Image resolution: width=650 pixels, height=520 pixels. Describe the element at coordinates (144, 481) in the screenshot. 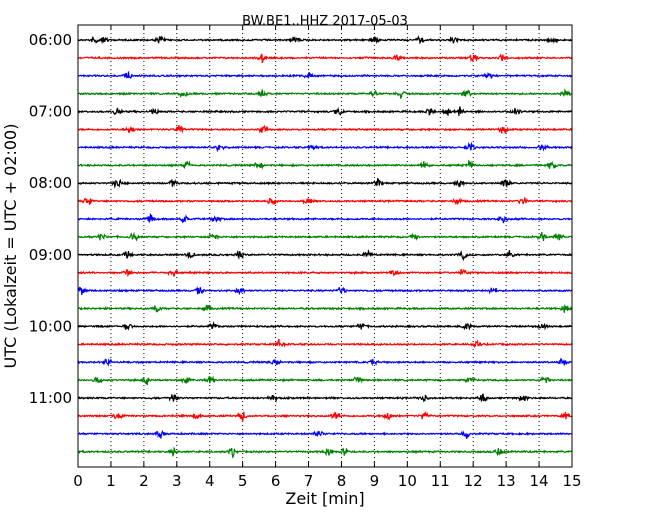

I see `x-tick-label: 2` at that location.